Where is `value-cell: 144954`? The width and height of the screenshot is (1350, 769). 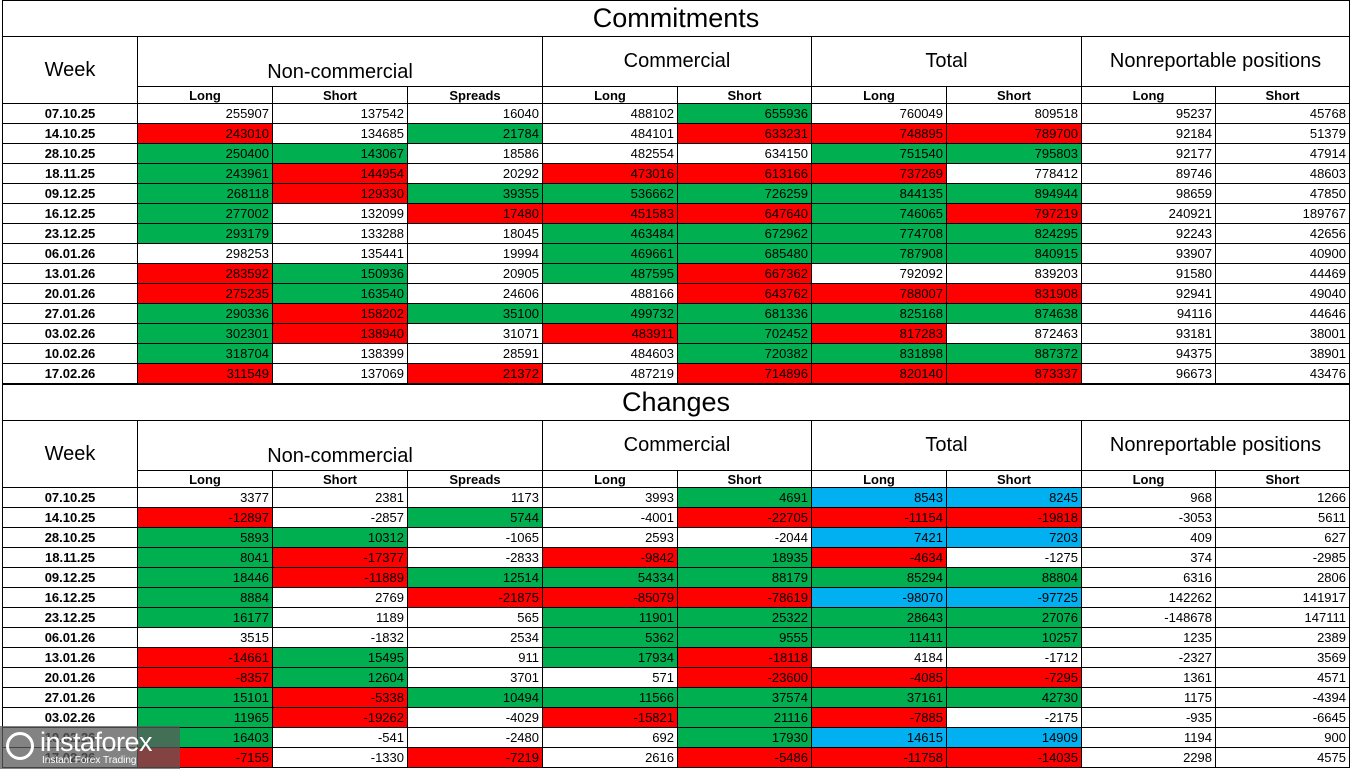 value-cell: 144954 is located at coordinates (340, 173).